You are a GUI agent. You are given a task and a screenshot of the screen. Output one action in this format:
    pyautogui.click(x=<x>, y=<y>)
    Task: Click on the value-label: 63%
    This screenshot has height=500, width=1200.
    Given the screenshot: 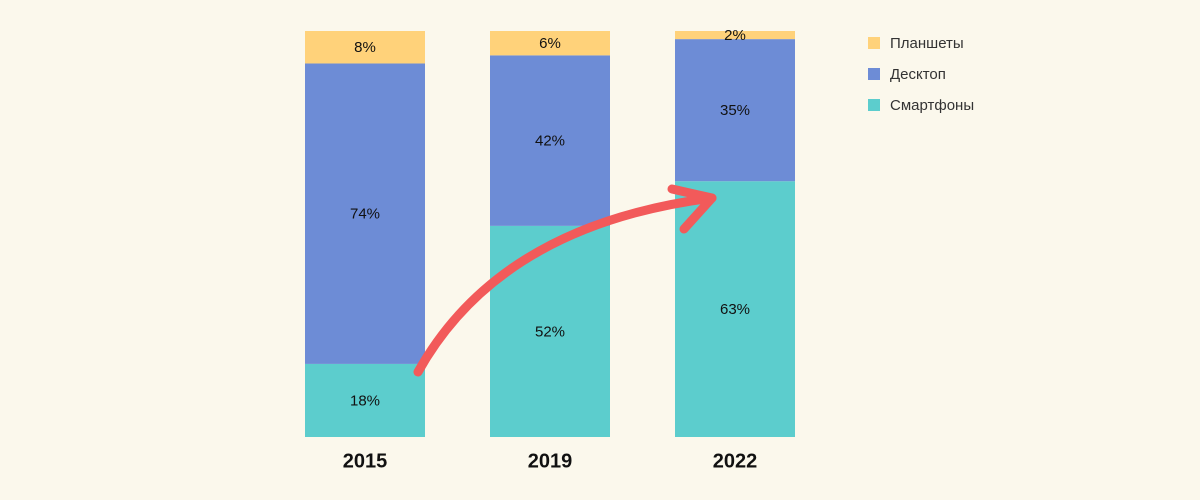 What is the action you would take?
    pyautogui.click(x=735, y=309)
    